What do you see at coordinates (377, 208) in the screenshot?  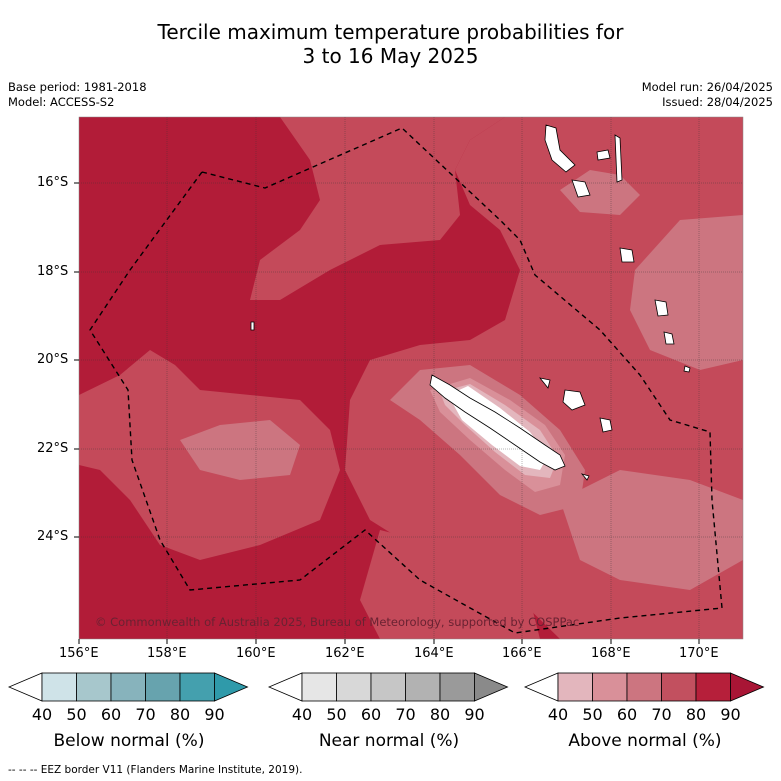 I see `zone-70-north` at bounding box center [377, 208].